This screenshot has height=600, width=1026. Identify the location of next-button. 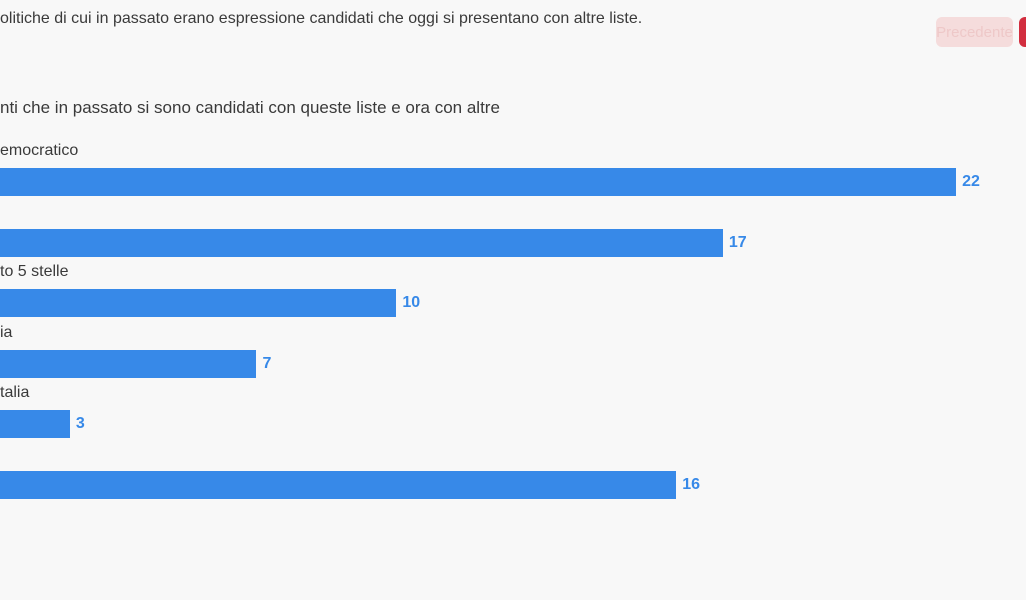
(1022, 32).